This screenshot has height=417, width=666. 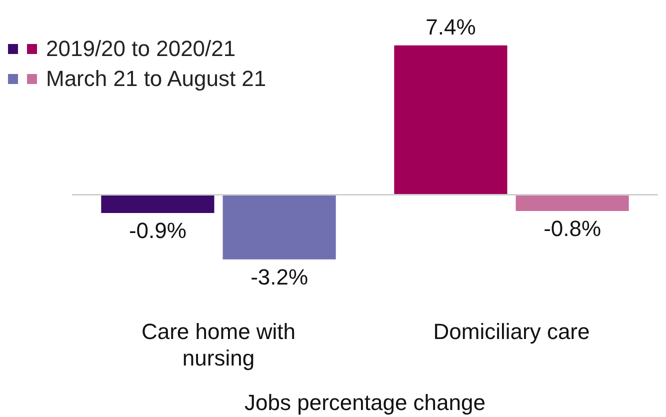 I want to click on data-label: -3.2%, so click(x=279, y=277).